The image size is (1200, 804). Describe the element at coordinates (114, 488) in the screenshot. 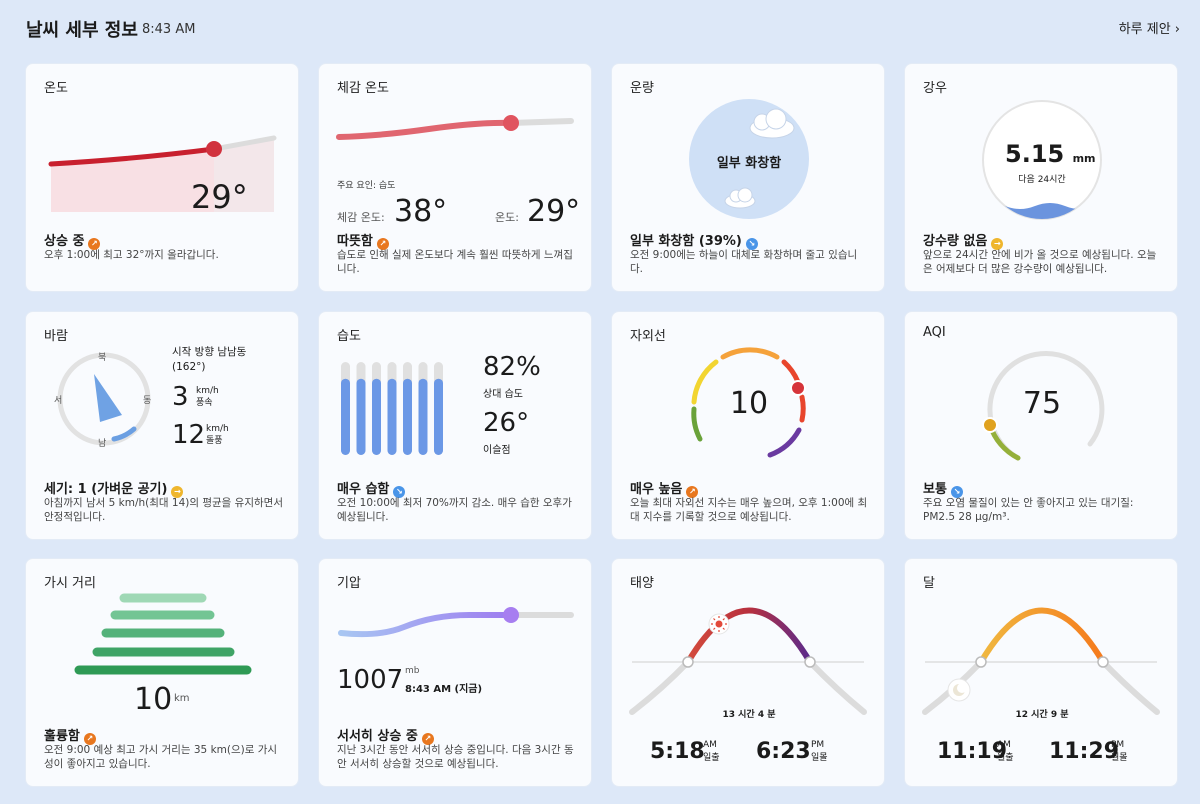

I see `status-label: 세기: 1 (가벼운 공기) →` at that location.